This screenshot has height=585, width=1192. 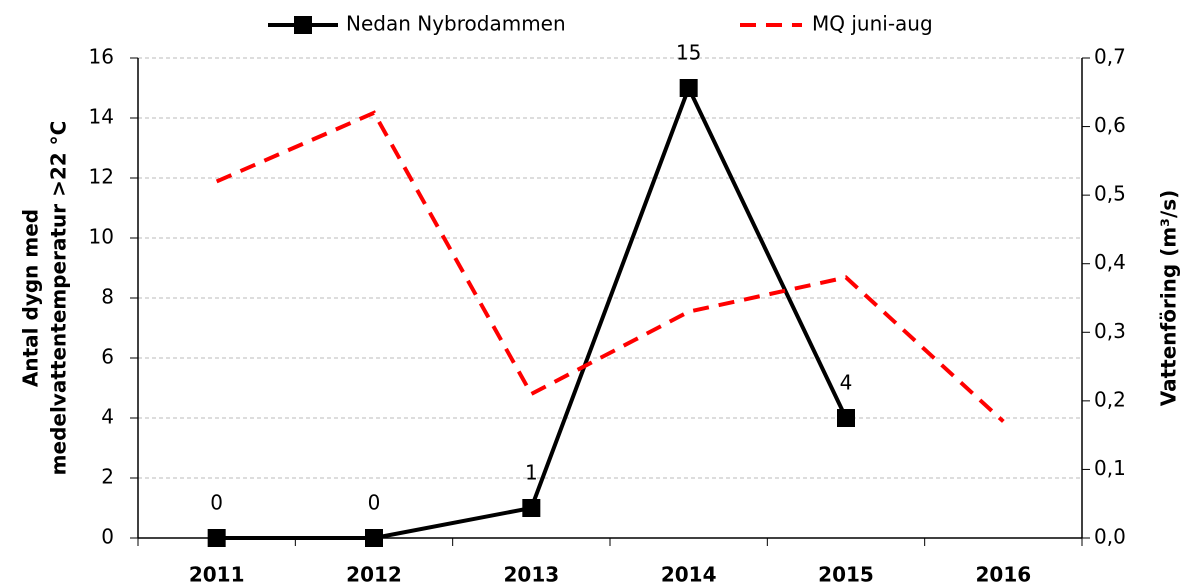 I want to click on legend-label: MQ juni-aug, so click(x=872, y=24).